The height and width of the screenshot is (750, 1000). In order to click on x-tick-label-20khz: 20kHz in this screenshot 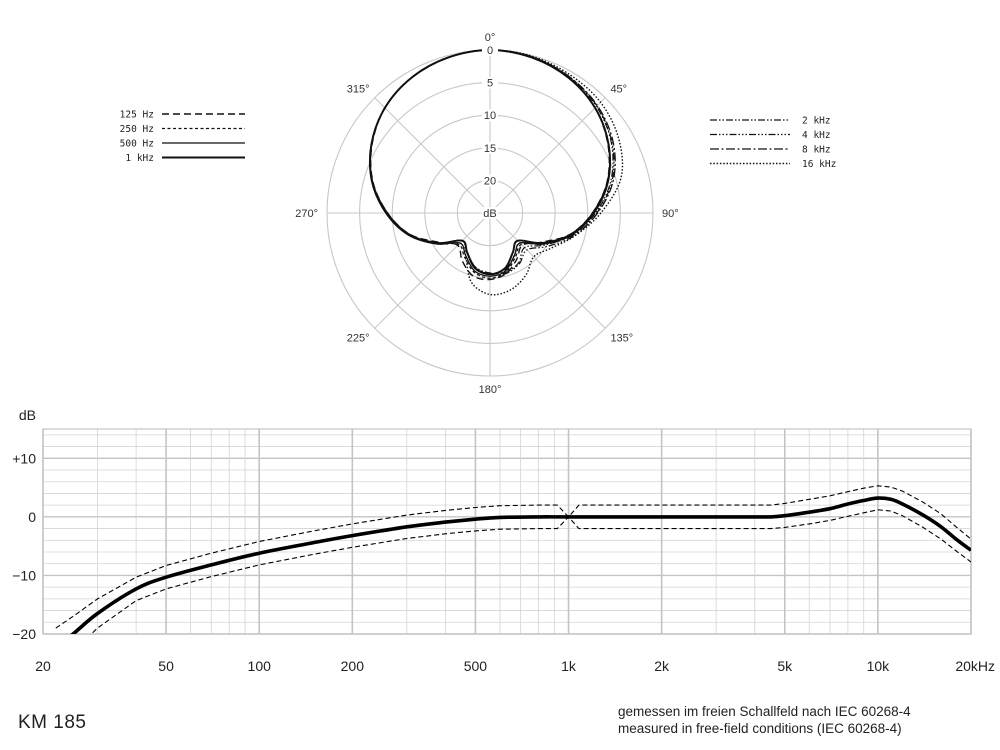, I will do `click(975, 666)`.